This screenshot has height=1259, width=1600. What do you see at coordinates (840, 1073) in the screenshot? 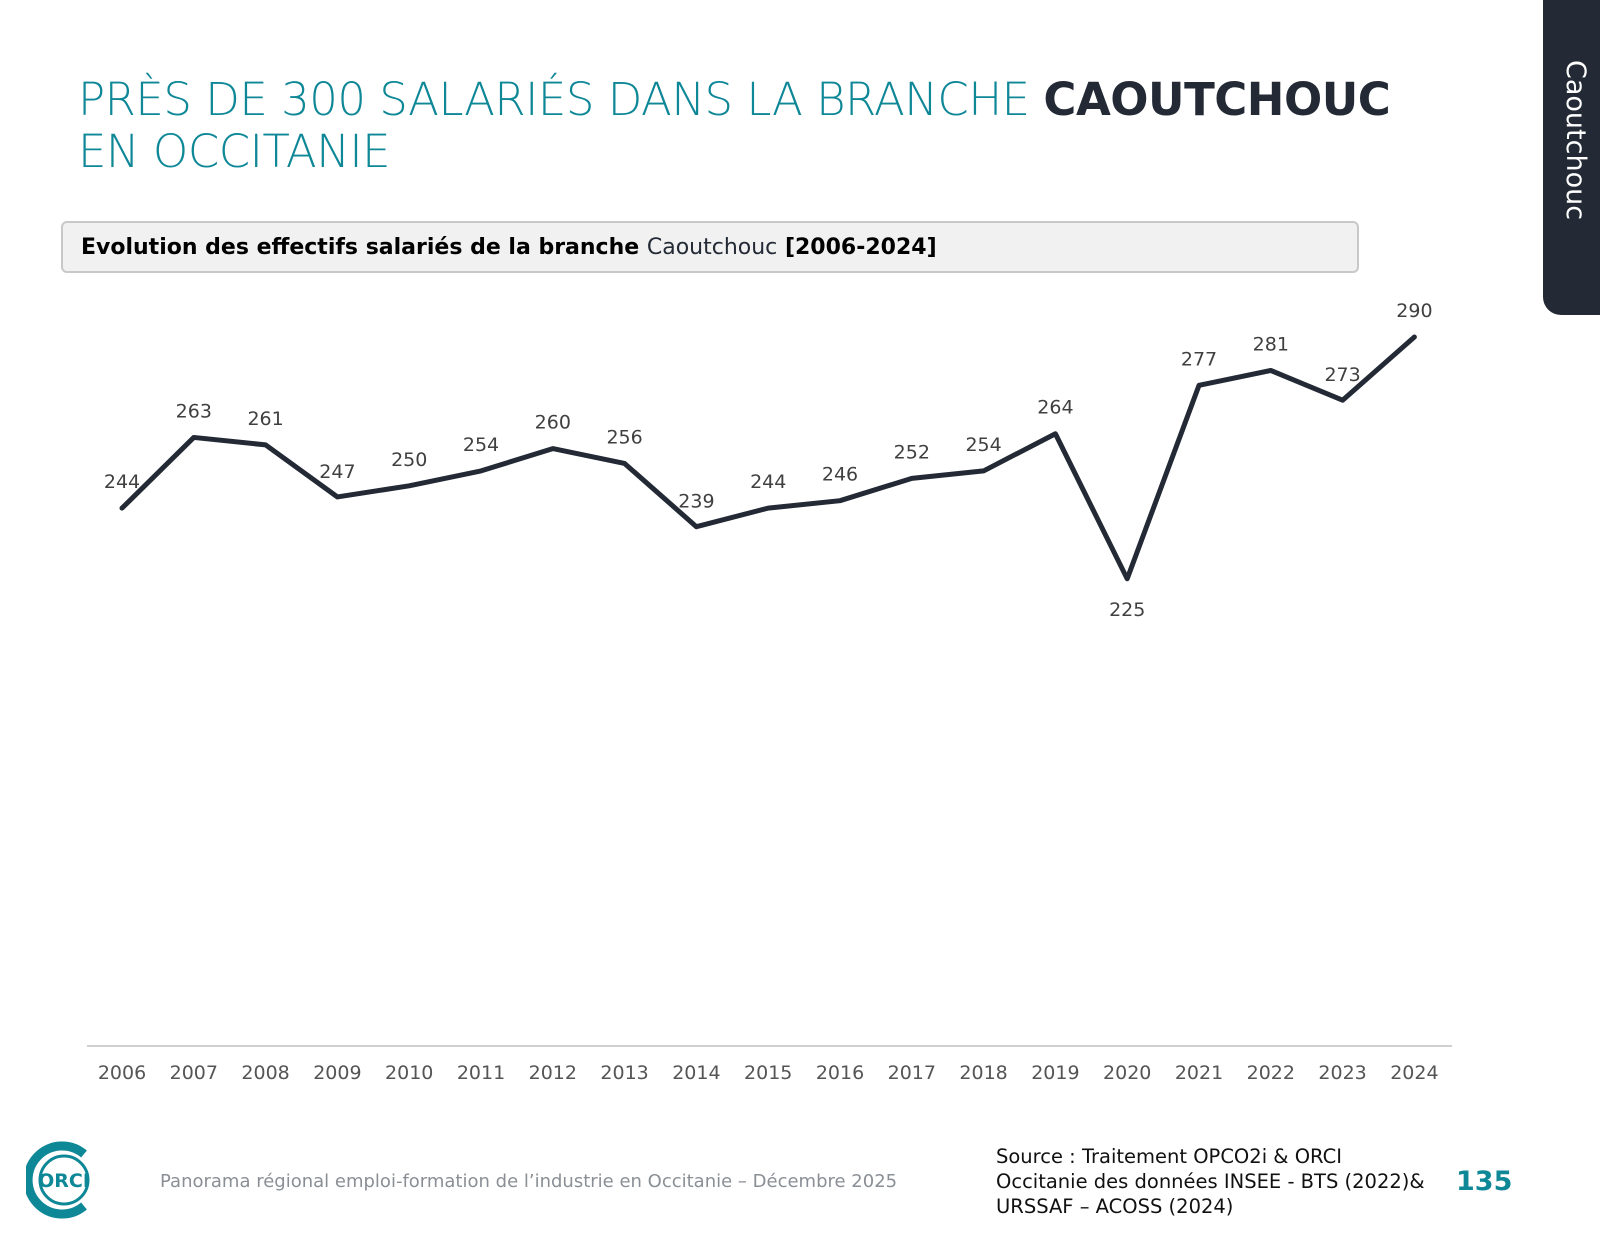
I see `x-tick-label: 2016` at bounding box center [840, 1073].